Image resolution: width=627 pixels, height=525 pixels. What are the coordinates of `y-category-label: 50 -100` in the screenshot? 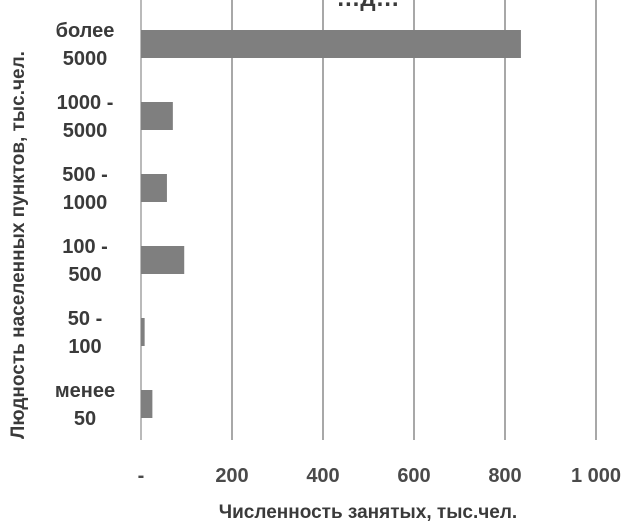 It's located at (85, 333).